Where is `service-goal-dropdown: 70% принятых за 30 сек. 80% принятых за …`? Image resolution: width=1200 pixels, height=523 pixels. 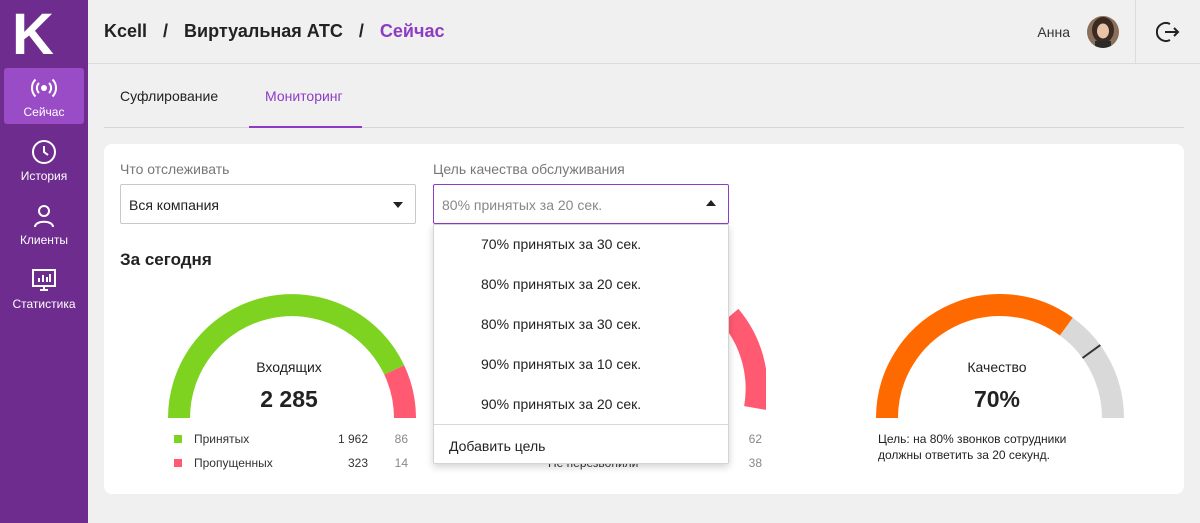
service-goal-dropdown: 70% принятых за 30 сек. 80% принятых за … is located at coordinates (581, 344).